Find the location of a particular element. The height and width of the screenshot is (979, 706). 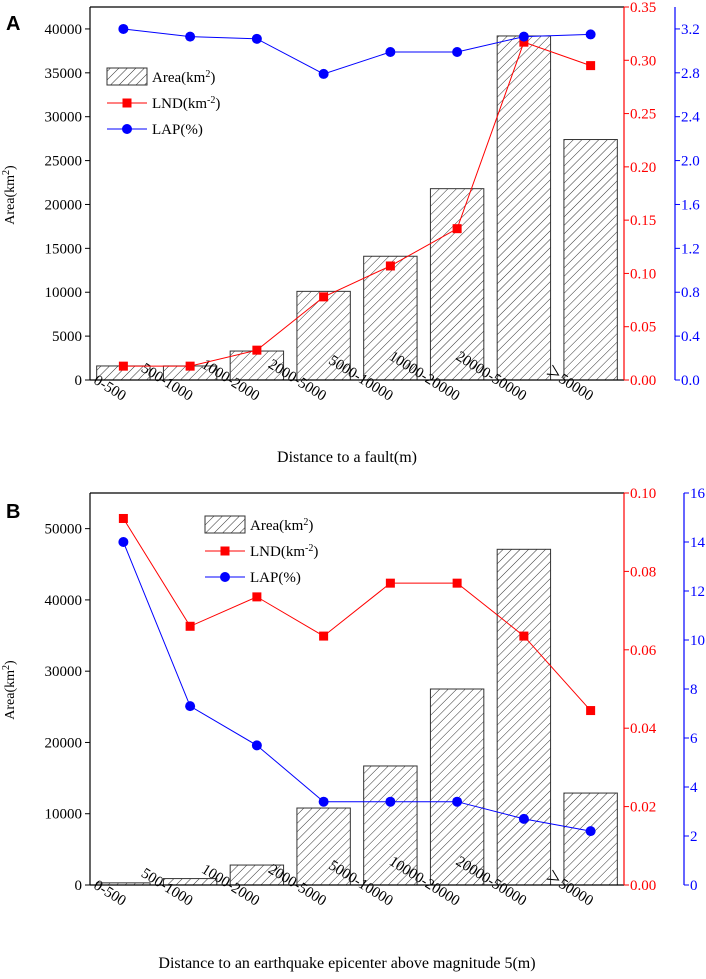

x-tick-label: 0-500 is located at coordinates (109, 893).